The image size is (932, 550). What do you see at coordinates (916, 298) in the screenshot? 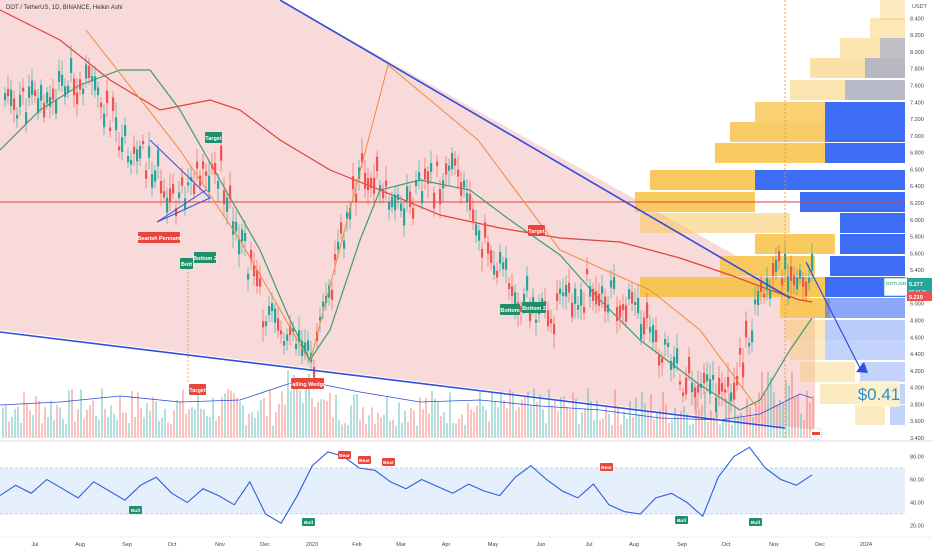
I see `second-price-value: 5.219` at bounding box center [916, 298].